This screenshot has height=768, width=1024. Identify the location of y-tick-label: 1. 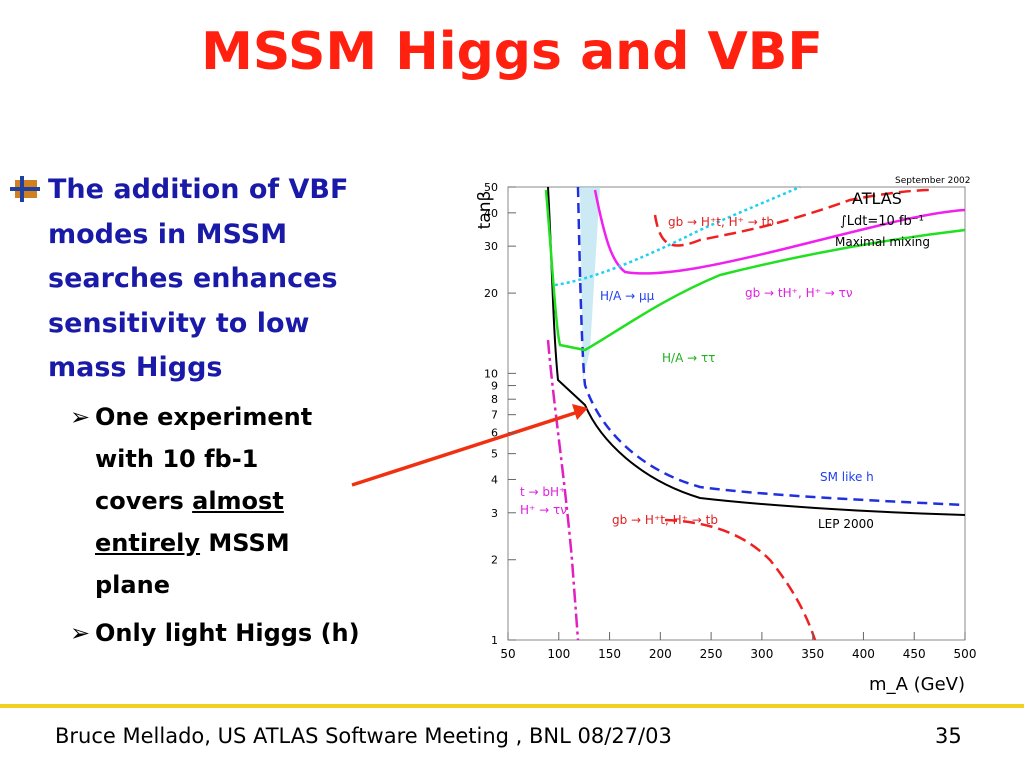
(494, 640).